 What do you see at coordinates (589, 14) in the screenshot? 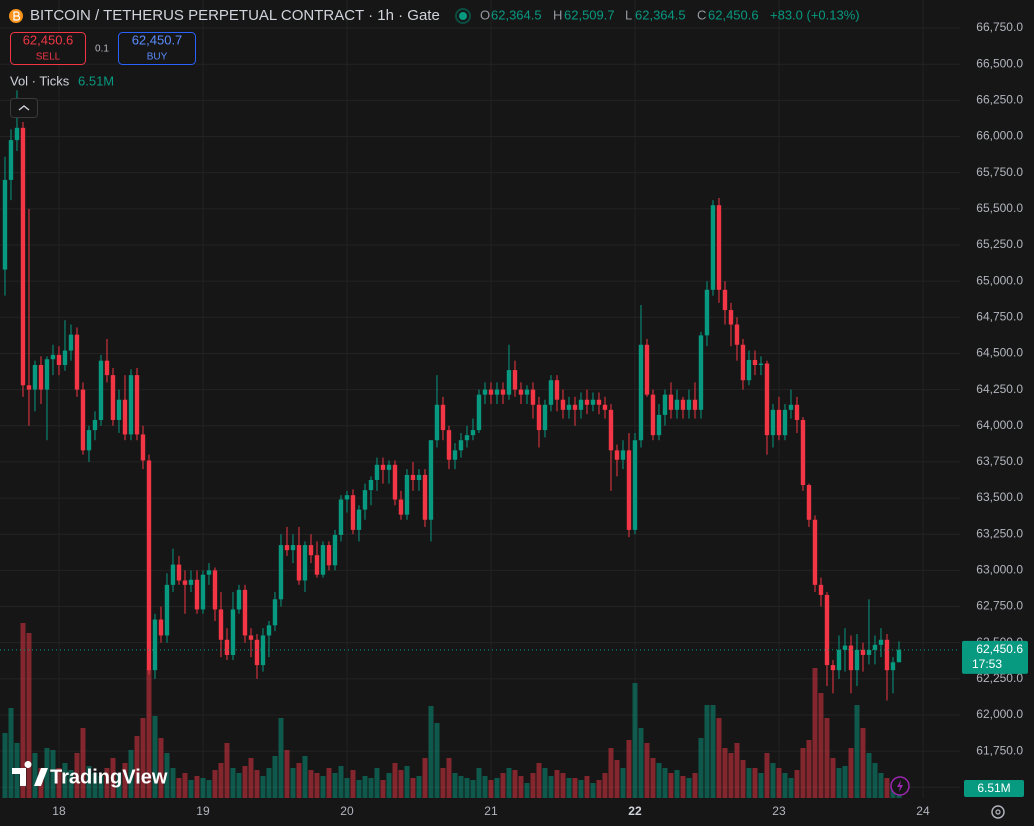
I see `ohlc-value: 62,509.7` at bounding box center [589, 14].